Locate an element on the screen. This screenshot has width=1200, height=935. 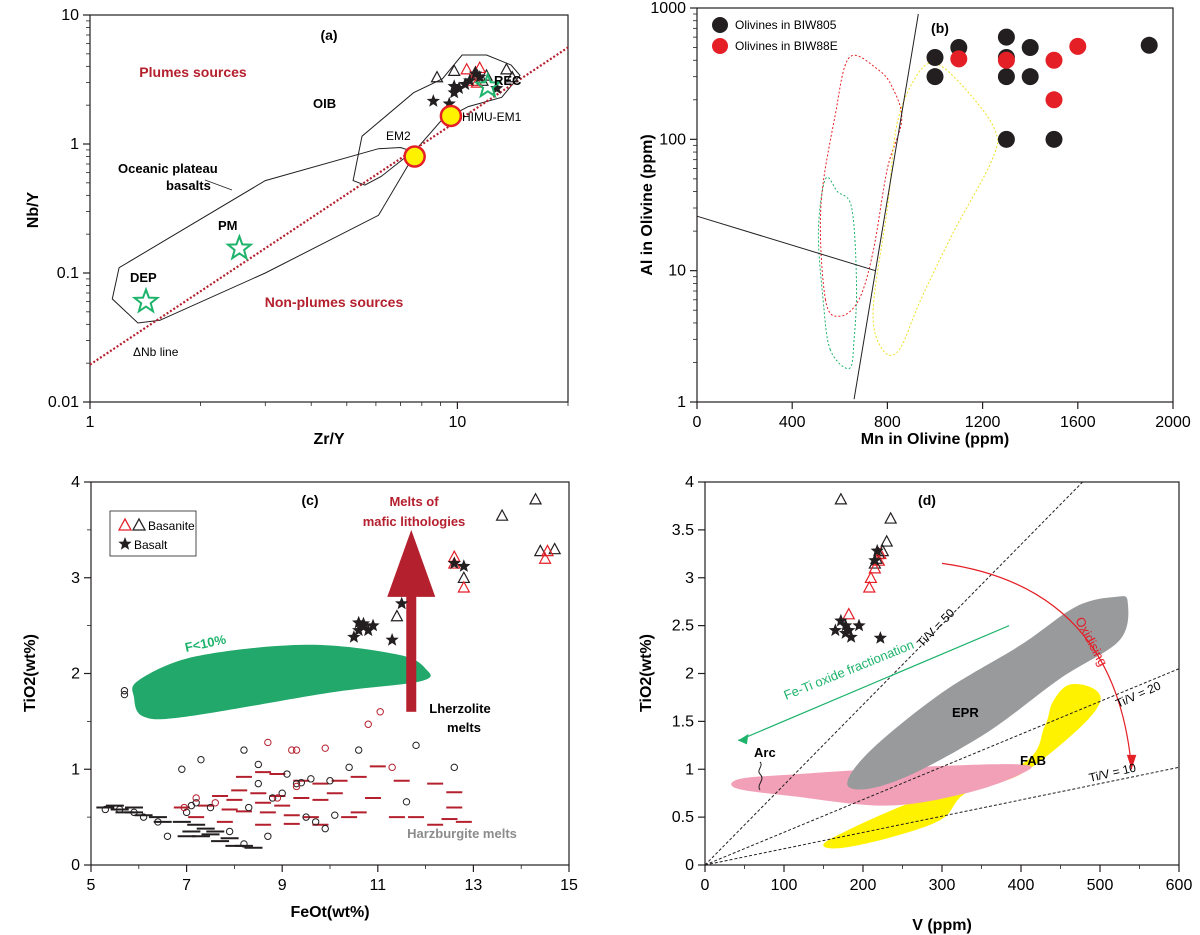
panel-d-fab-field is located at coordinates (962, 766).